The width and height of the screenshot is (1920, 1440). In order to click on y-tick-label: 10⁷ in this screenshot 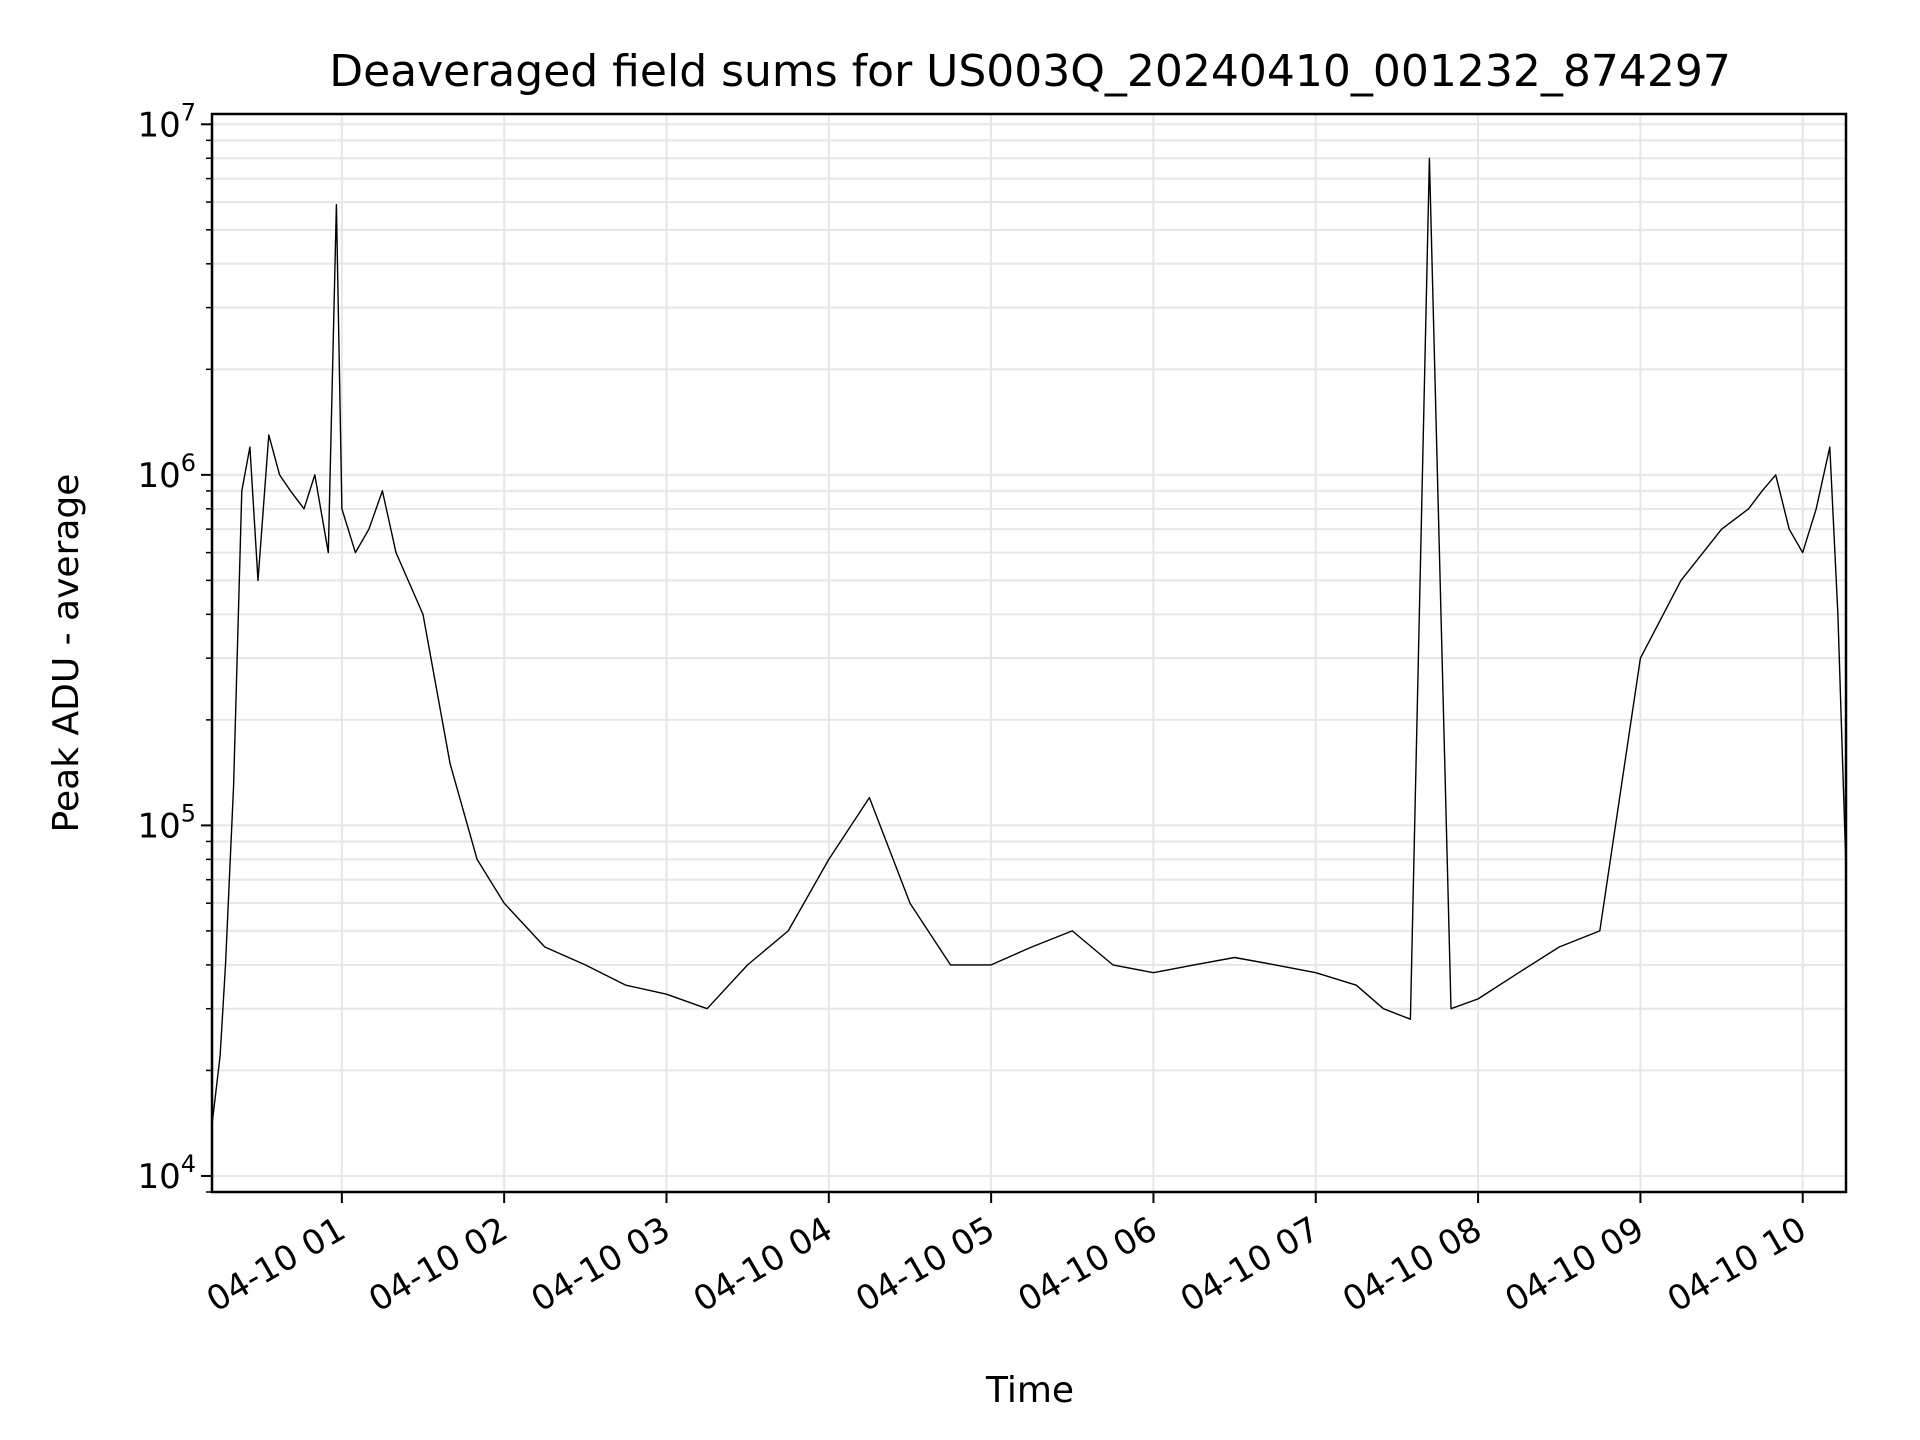, I will do `click(166, 121)`.